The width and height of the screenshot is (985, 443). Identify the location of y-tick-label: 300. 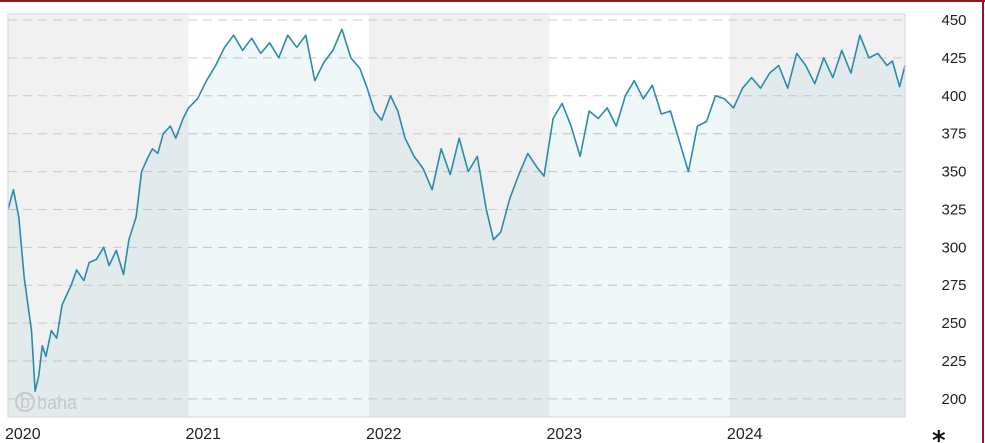
(953, 247).